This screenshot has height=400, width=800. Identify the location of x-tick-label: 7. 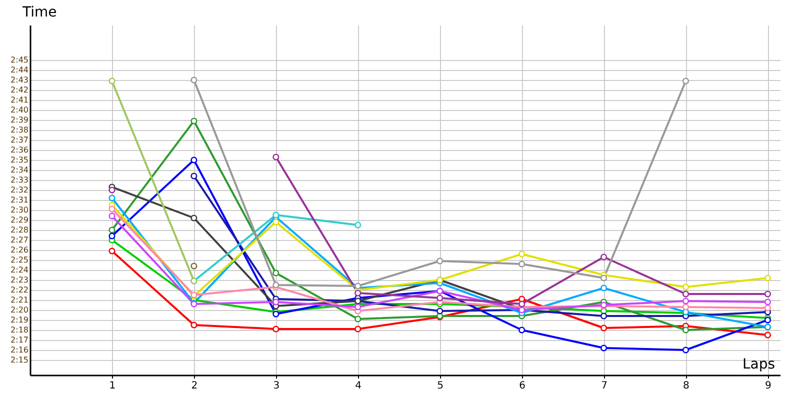
(604, 386).